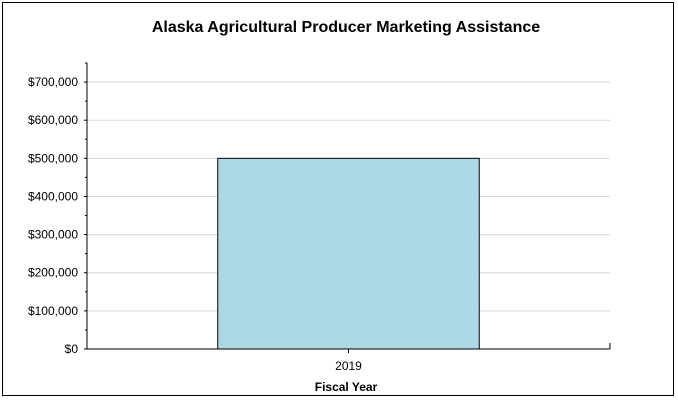  Describe the element at coordinates (53, 311) in the screenshot. I see `y-tick-label: $100,000` at that location.